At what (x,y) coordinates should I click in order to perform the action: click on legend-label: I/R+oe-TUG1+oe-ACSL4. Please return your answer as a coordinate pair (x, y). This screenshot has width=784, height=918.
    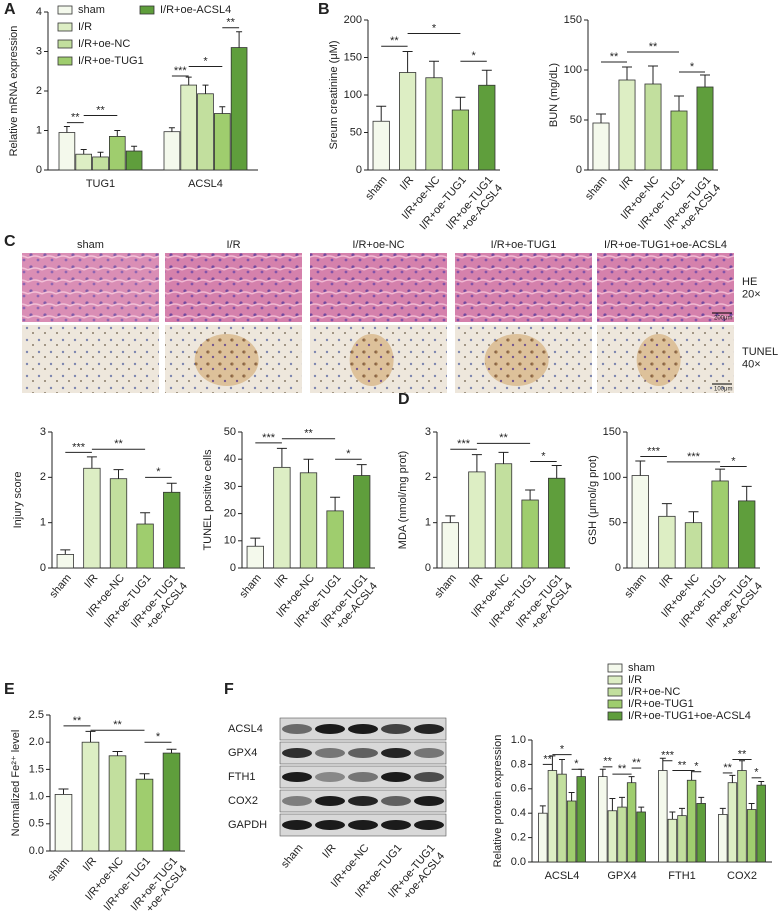
    Looking at the image, I should click on (689, 716).